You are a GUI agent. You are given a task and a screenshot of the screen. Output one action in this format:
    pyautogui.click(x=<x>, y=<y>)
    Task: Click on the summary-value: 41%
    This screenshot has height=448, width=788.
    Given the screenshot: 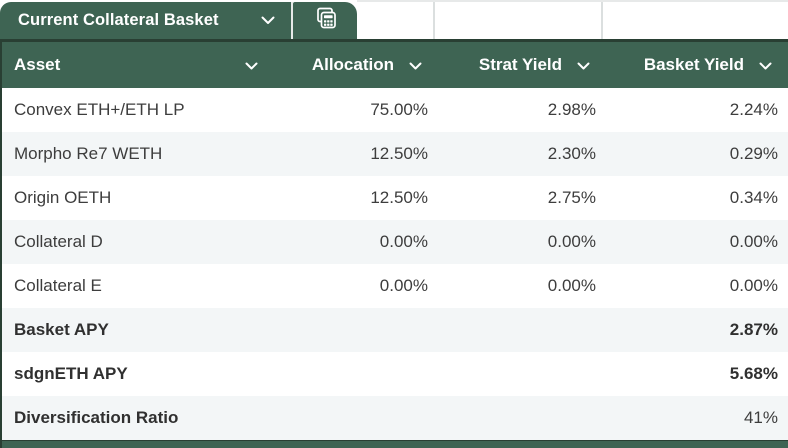 What is the action you would take?
    pyautogui.click(x=760, y=417)
    